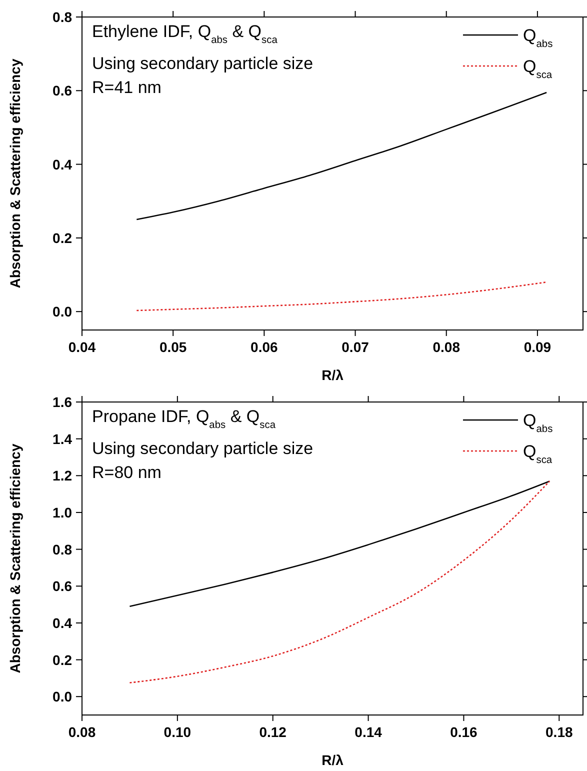 This screenshot has width=587, height=771. What do you see at coordinates (62, 402) in the screenshot?
I see `y-tick-label: 1.6` at bounding box center [62, 402].